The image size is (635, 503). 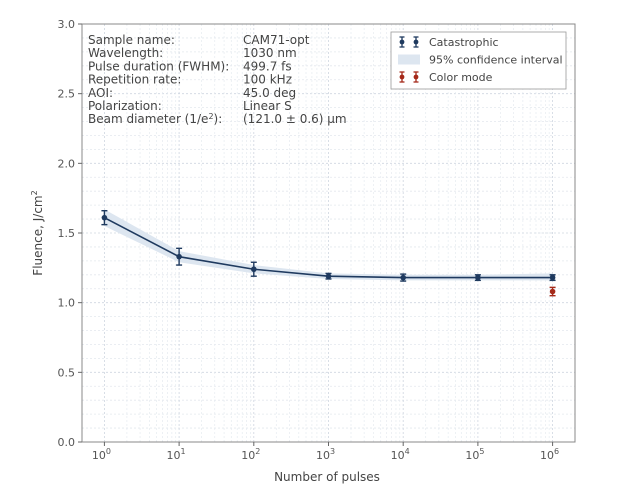 What do you see at coordinates (464, 42) in the screenshot?
I see `legend-label: Catastrophic` at bounding box center [464, 42].